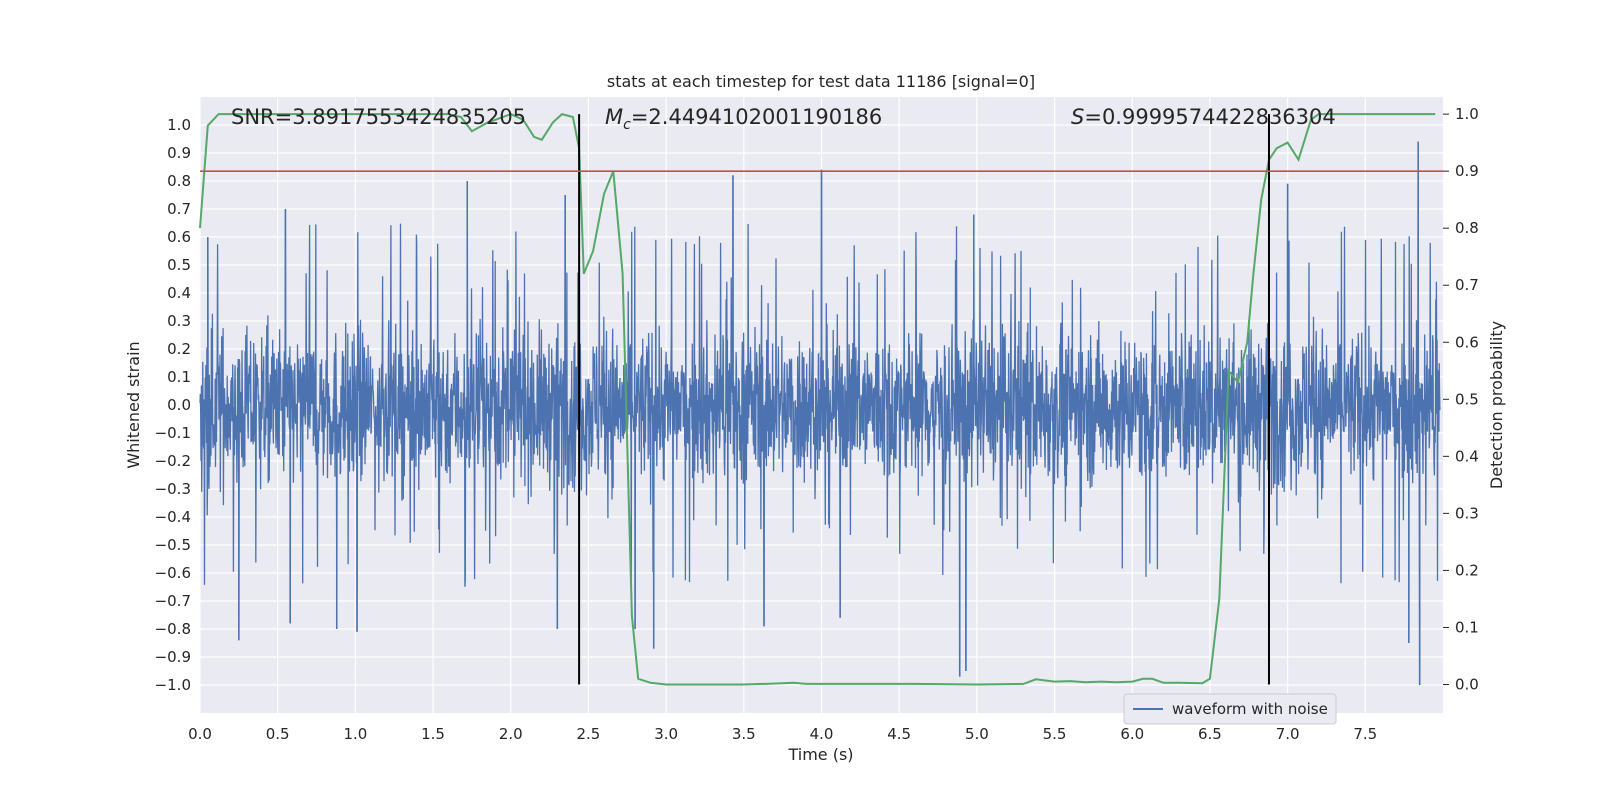  I want to click on y-tick-label: 0.5, so click(179, 265).